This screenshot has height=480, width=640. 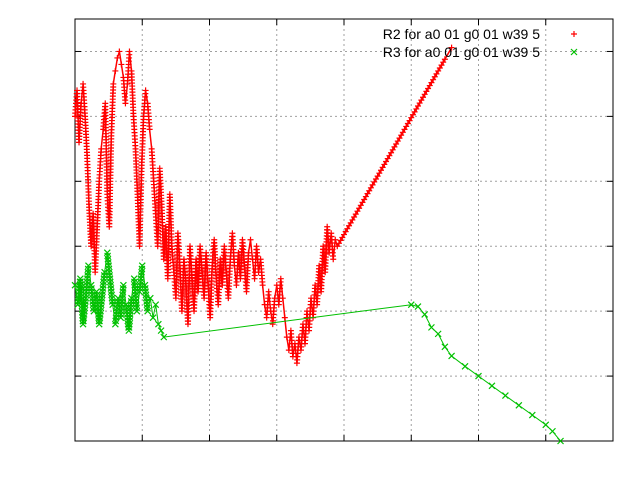 I want to click on legend-entry-label: R3 for a0 01 g0 01 w39 5, so click(x=461, y=52).